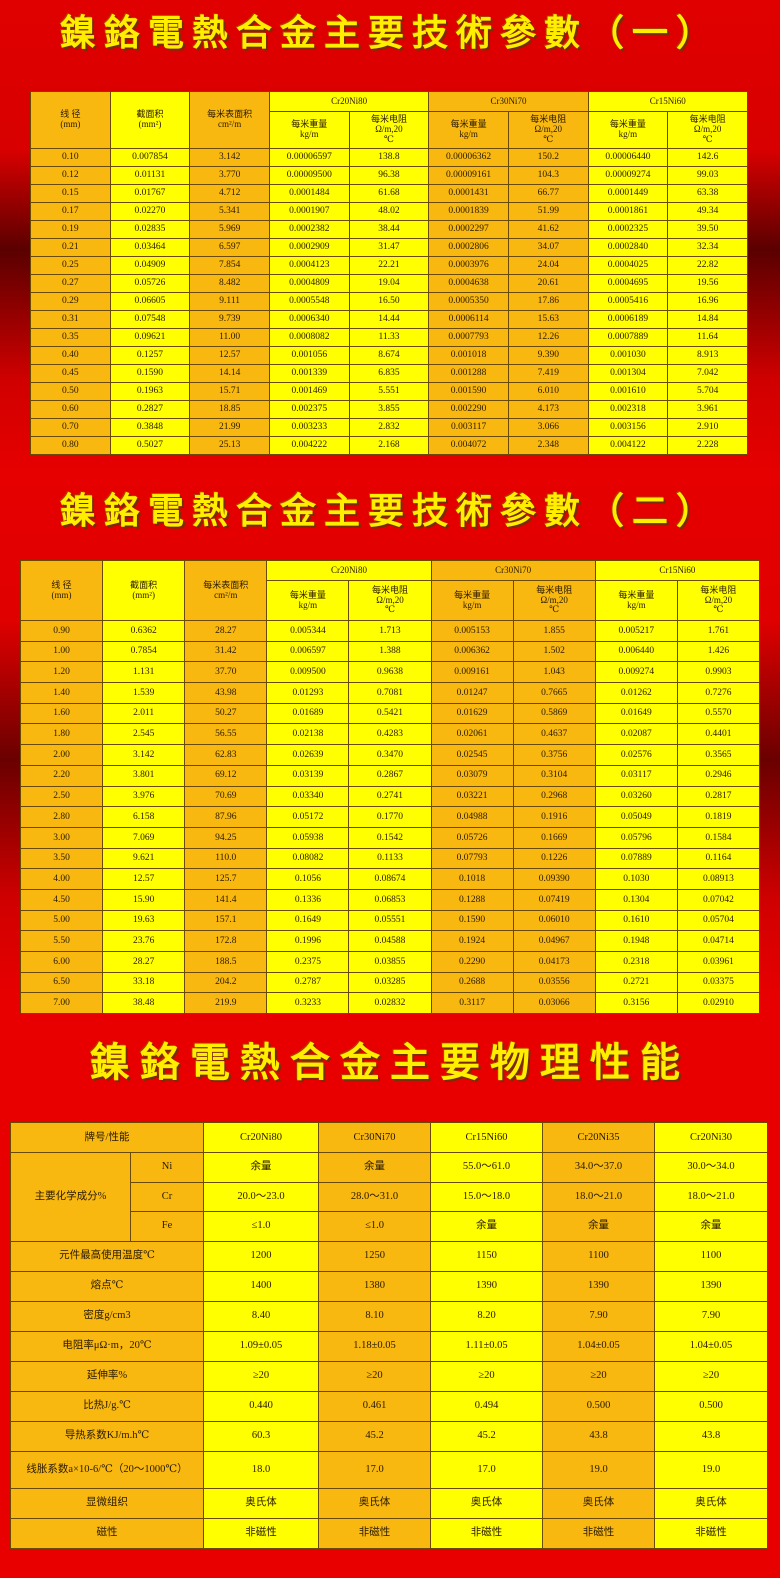 The image size is (780, 1578). What do you see at coordinates (70, 301) in the screenshot?
I see `table-cell: 0.29` at bounding box center [70, 301].